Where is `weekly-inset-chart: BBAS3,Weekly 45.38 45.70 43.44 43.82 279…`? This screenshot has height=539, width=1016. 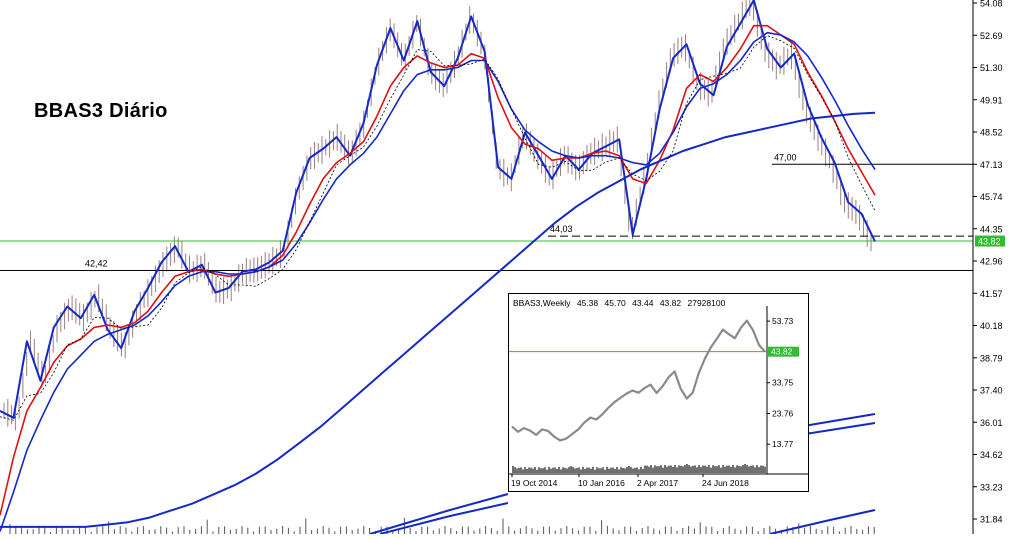
weekly-inset-chart: BBAS3,Weekly 45.38 45.70 43.44 43.82 279… is located at coordinates (658, 392).